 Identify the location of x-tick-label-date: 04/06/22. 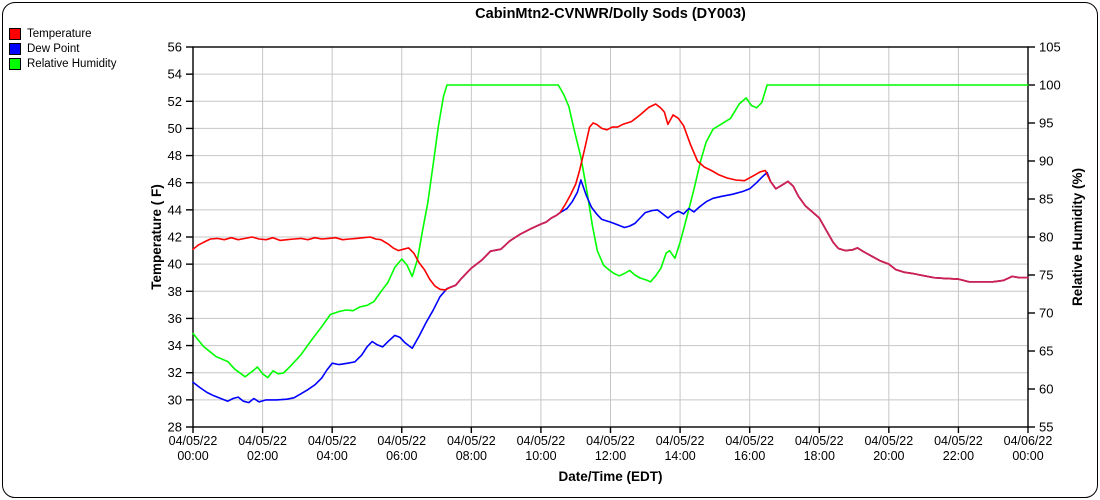
(1028, 441).